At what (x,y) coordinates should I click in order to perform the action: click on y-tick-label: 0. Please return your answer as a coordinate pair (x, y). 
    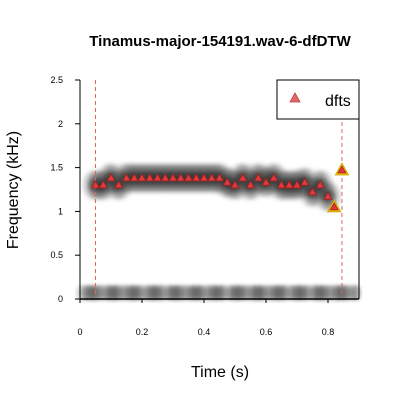
    Looking at the image, I should click on (60, 299).